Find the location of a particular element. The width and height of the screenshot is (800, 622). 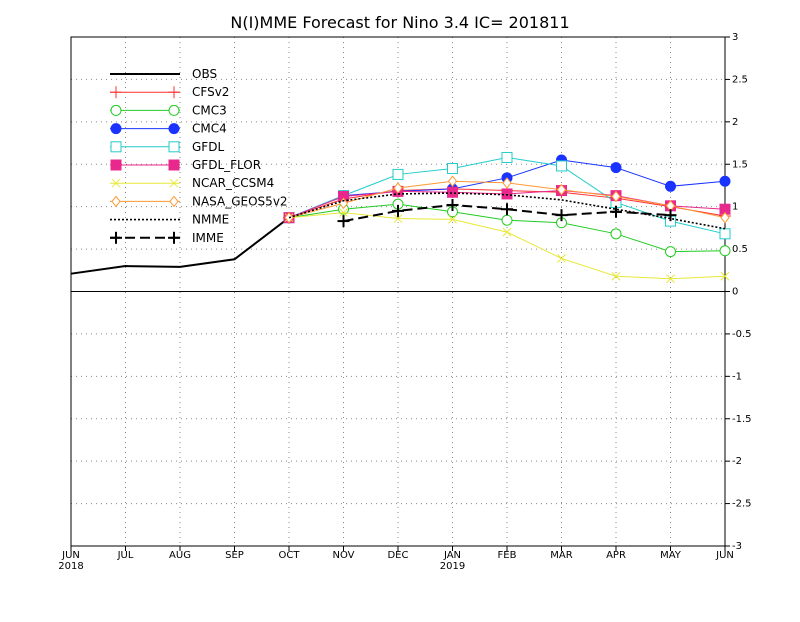

y-tick-label: 2 is located at coordinates (735, 122).